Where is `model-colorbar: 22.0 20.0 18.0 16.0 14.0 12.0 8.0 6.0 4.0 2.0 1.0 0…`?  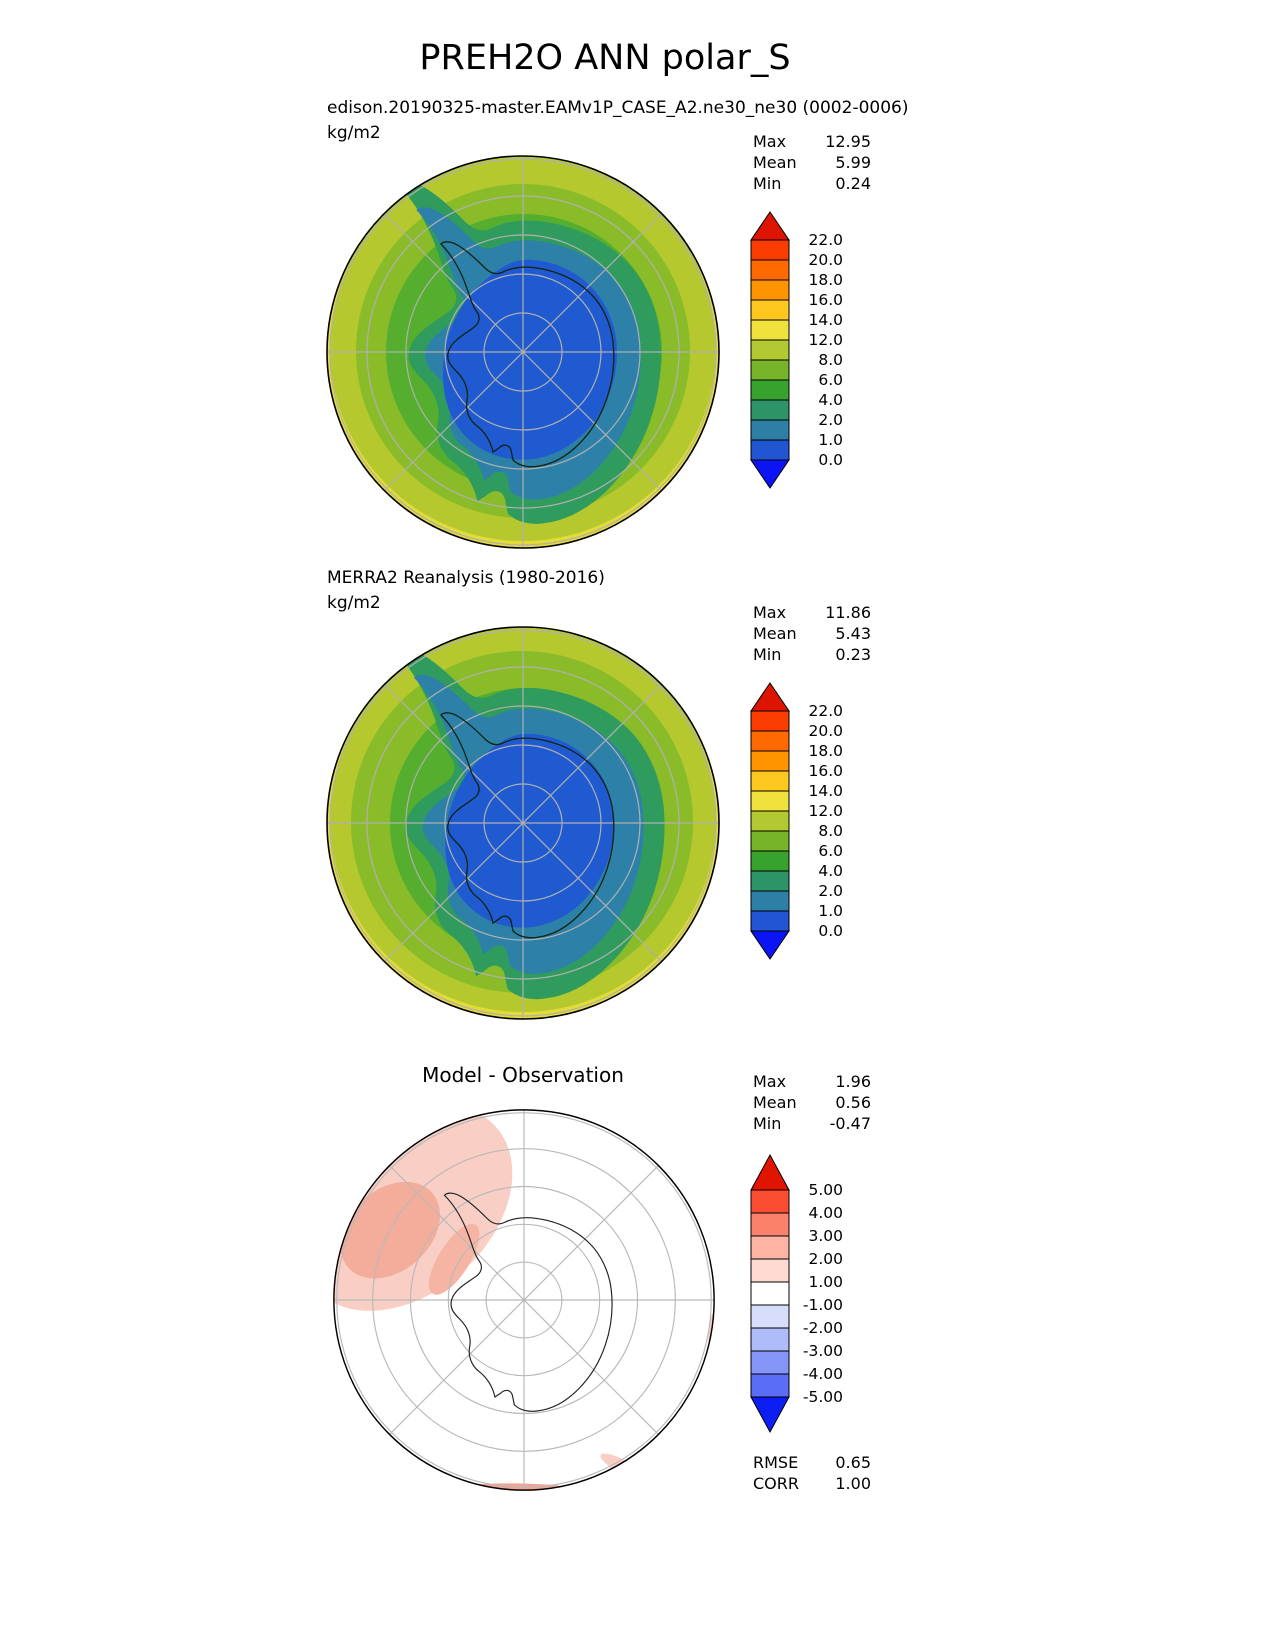
model-colorbar: 22.0 20.0 18.0 16.0 14.0 12.0 8.0 6.0 4.0 2.0 1.0 0… is located at coordinates (835, 352).